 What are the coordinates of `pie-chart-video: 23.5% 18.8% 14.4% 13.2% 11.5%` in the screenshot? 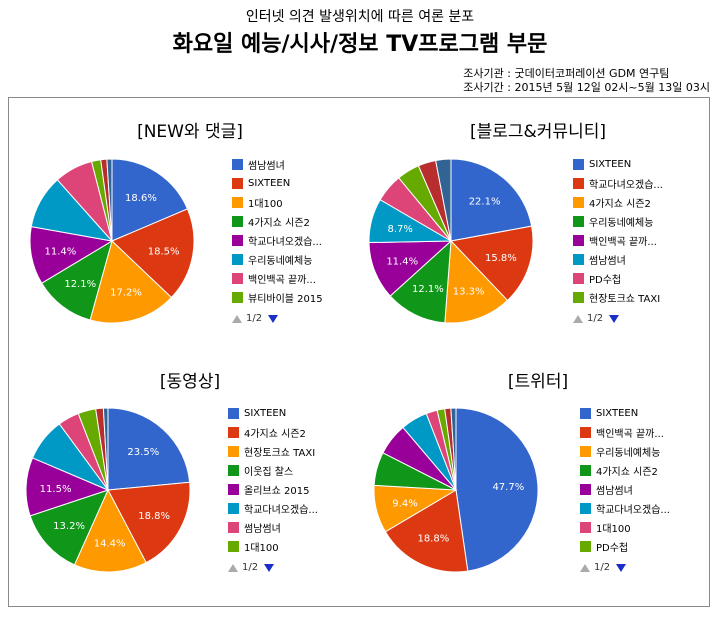 It's located at (108, 490).